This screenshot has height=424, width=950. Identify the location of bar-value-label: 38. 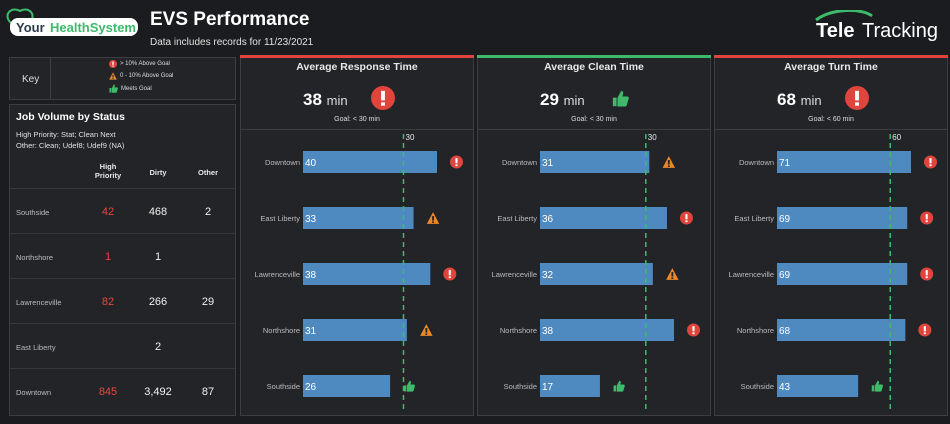
(311, 275).